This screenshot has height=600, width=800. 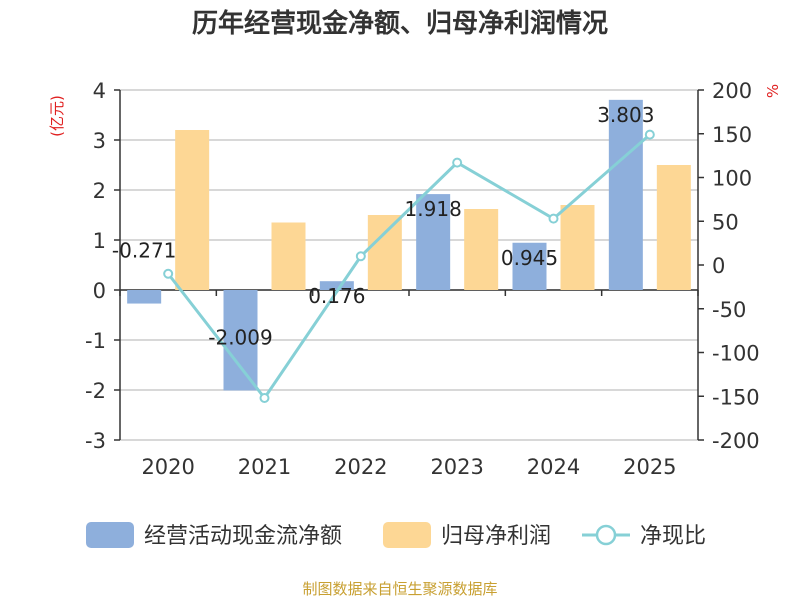 I want to click on left-tick-label: 4, so click(x=99, y=91).